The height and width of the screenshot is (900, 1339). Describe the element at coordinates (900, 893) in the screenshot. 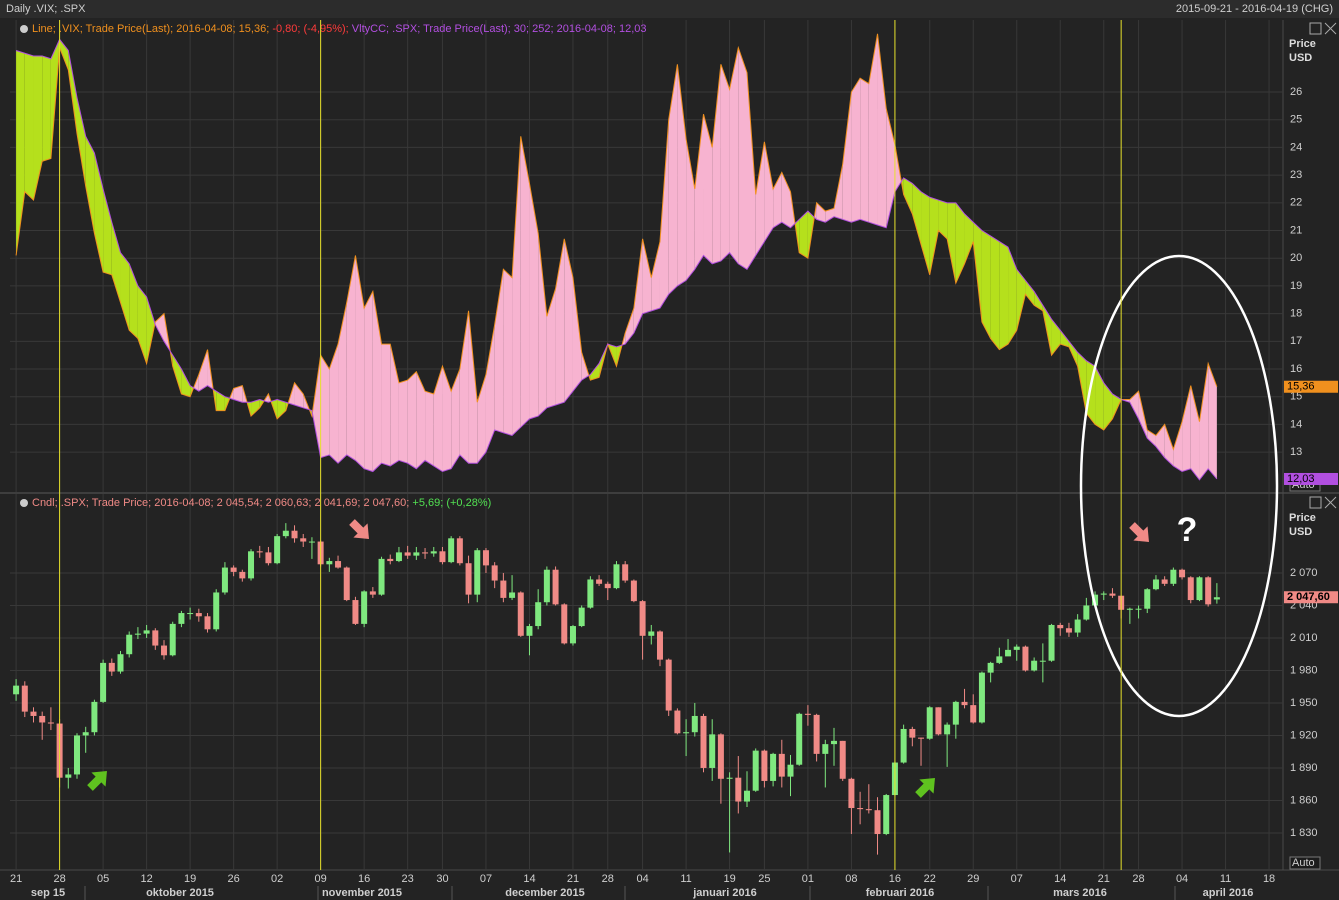

I see `month-label: februari 2016` at that location.